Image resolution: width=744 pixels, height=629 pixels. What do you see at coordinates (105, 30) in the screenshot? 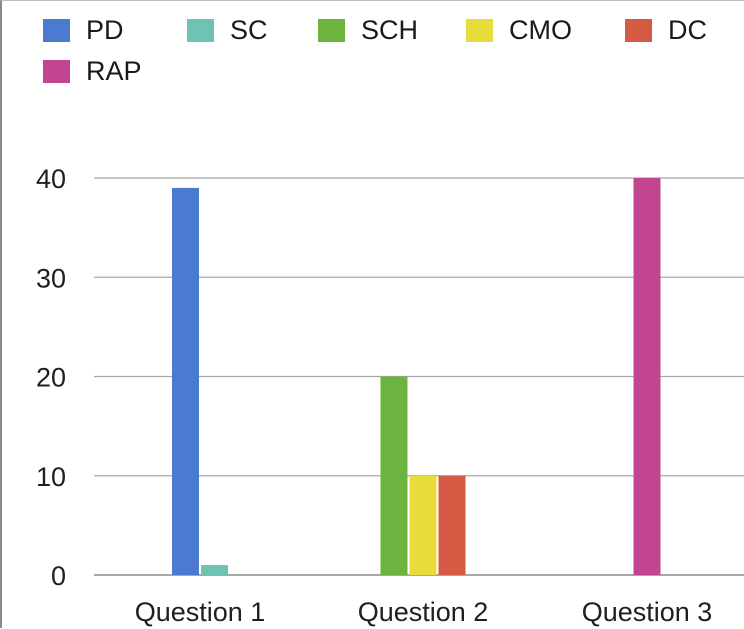
I see `legend-label: PD` at bounding box center [105, 30].